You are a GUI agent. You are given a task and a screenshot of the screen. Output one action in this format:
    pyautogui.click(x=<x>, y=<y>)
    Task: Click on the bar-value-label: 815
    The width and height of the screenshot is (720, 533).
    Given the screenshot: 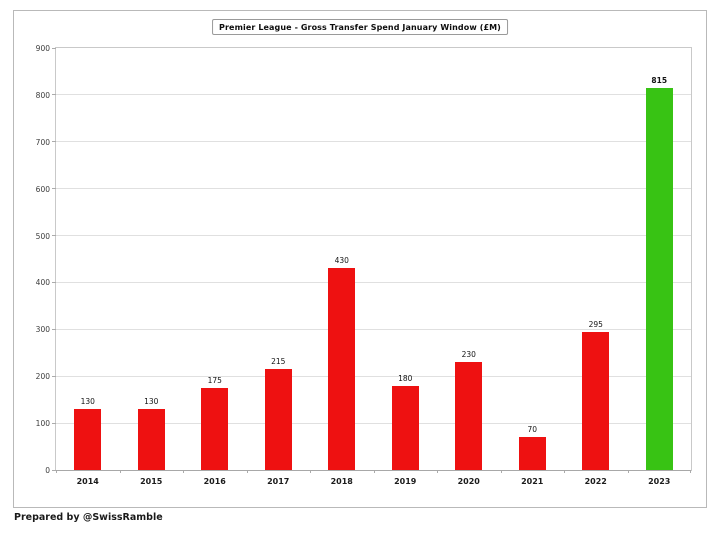 What is the action you would take?
    pyautogui.click(x=659, y=80)
    